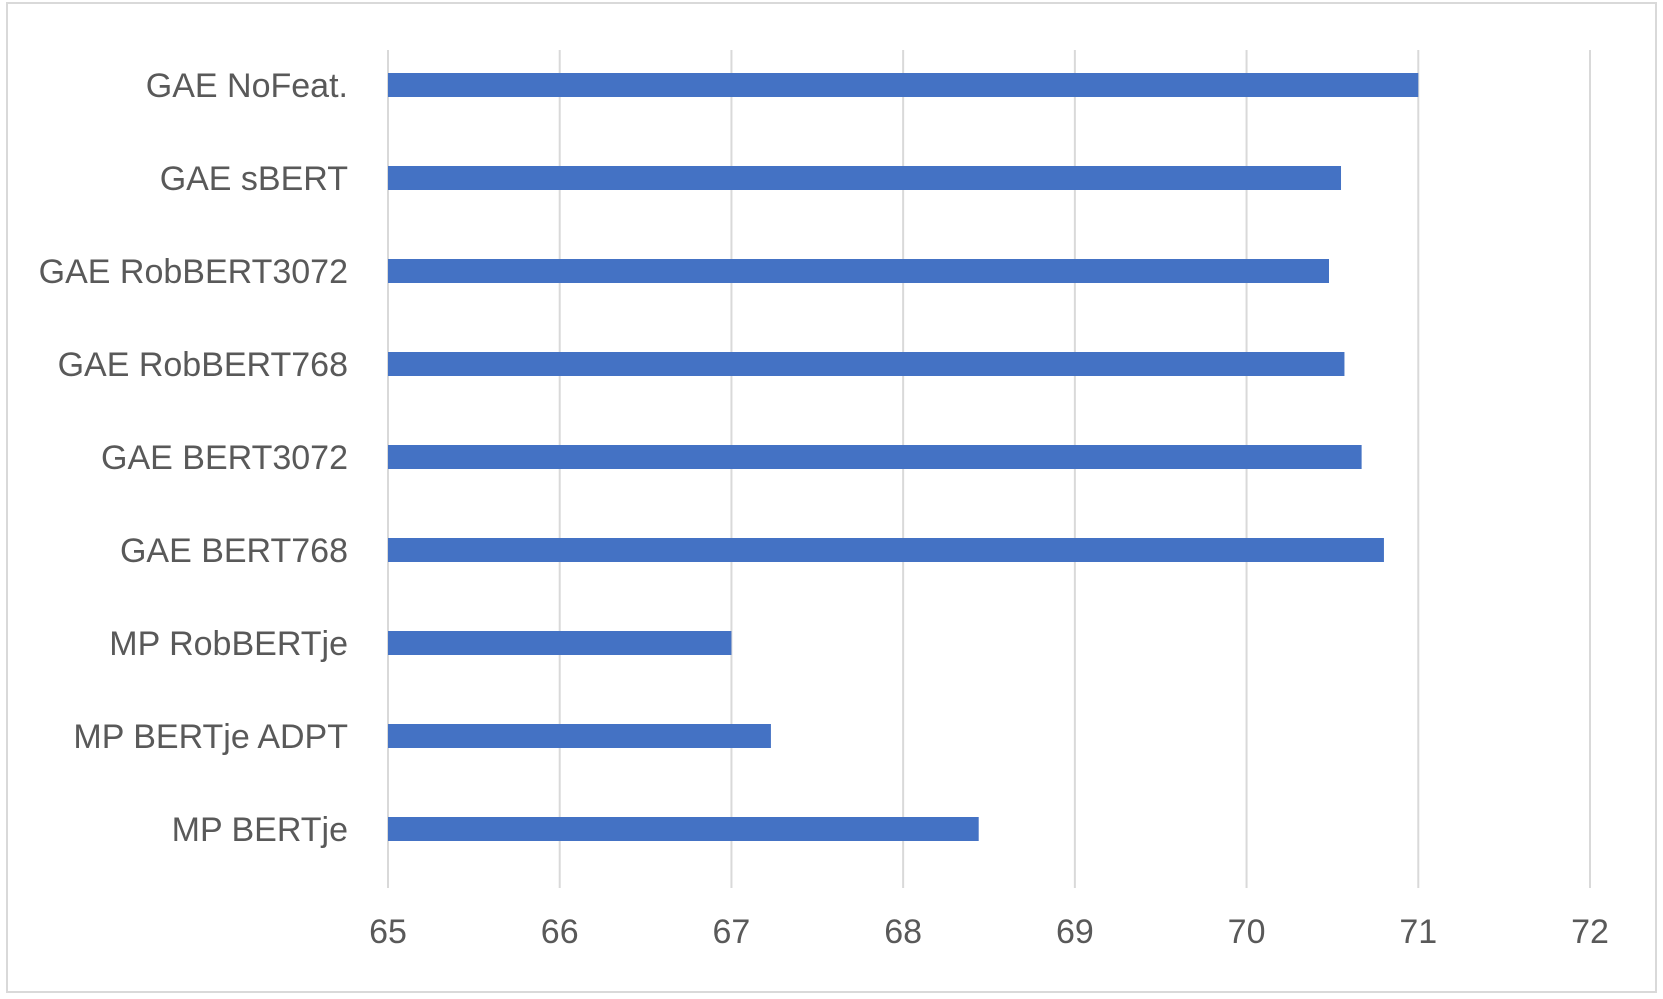  What do you see at coordinates (866, 364) in the screenshot?
I see `bar-gae-robbert768` at bounding box center [866, 364].